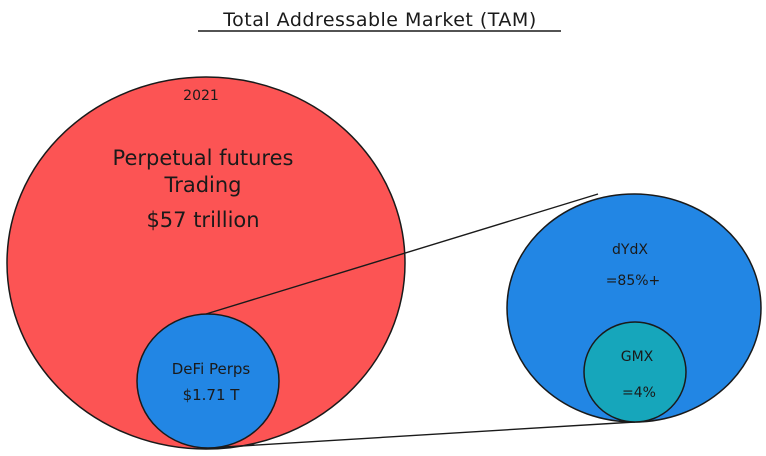 The height and width of the screenshot is (456, 766). What do you see at coordinates (379, 20) in the screenshot?
I see `diagram-title: Total Addressable Market (TAM)` at bounding box center [379, 20].